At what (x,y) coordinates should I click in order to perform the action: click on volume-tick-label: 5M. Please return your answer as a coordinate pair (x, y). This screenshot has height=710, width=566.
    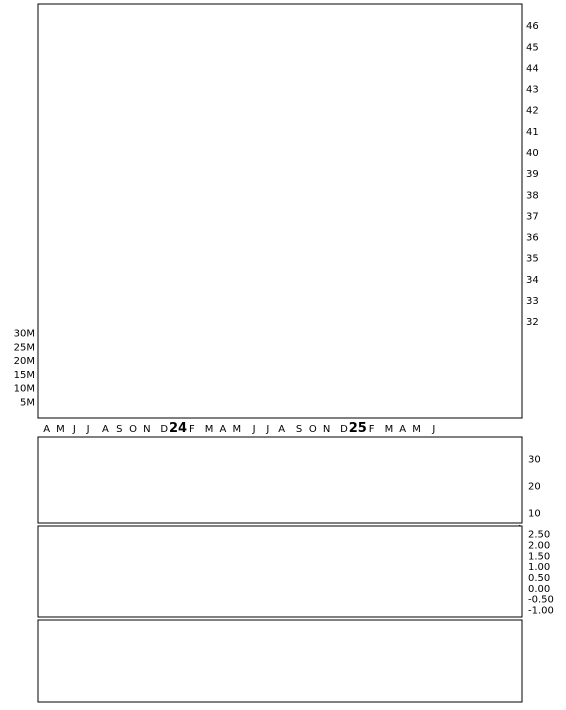
    Looking at the image, I should click on (27, 402).